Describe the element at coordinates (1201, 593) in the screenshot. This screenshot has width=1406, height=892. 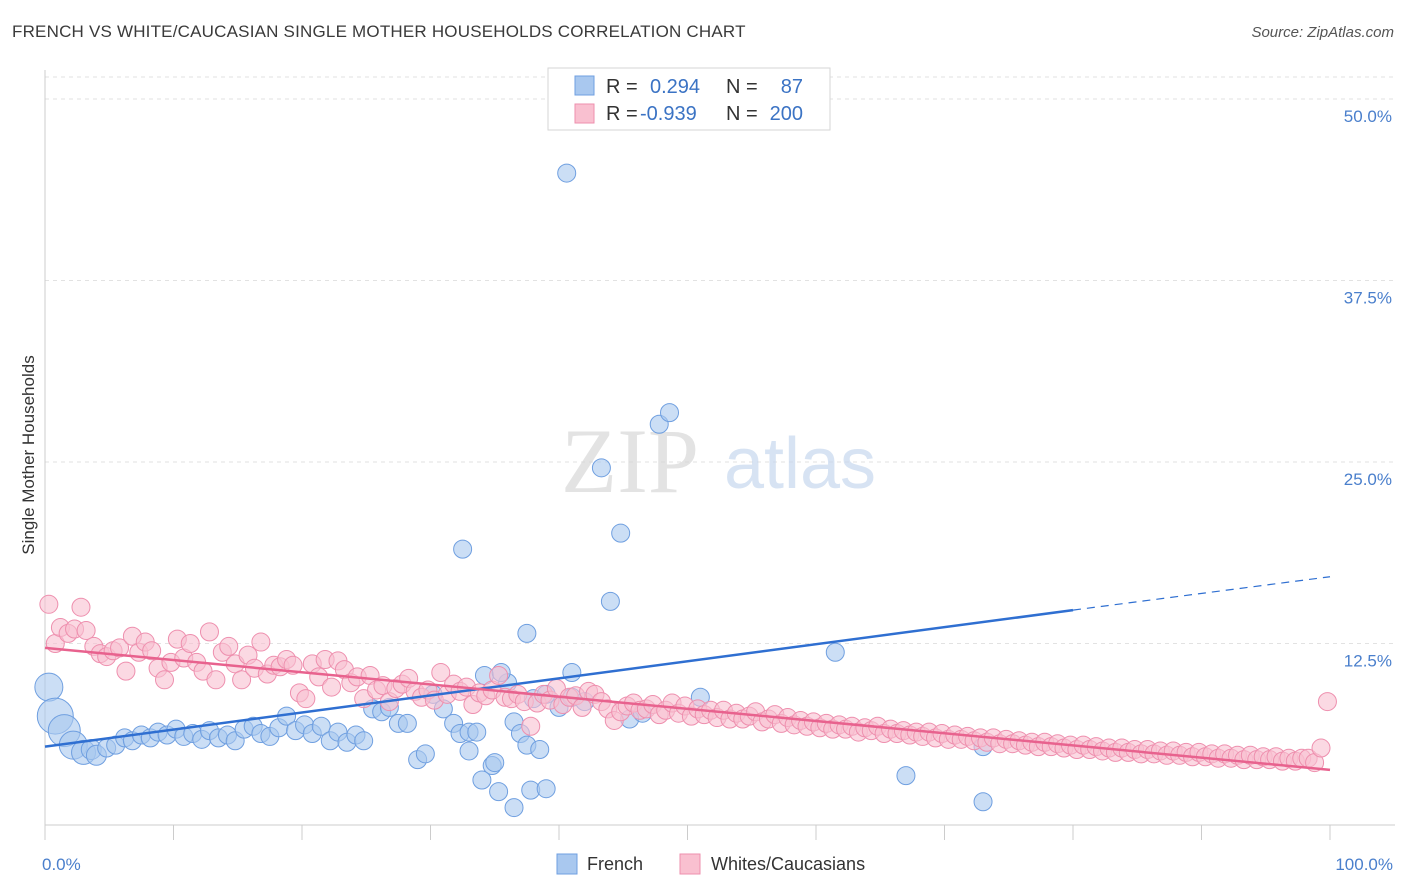
I see `french-trend-extension` at that location.